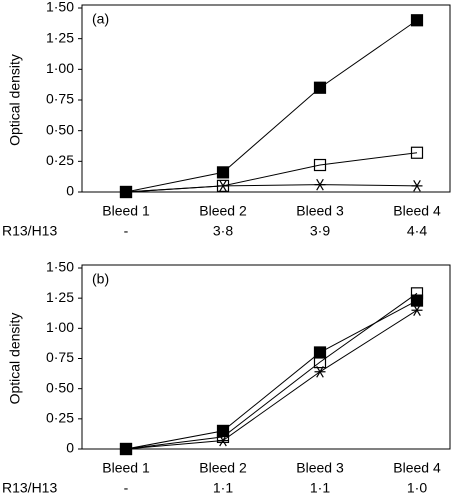 This screenshot has width=452, height=496. What do you see at coordinates (320, 231) in the screenshot?
I see `row-value: 3·9` at bounding box center [320, 231].